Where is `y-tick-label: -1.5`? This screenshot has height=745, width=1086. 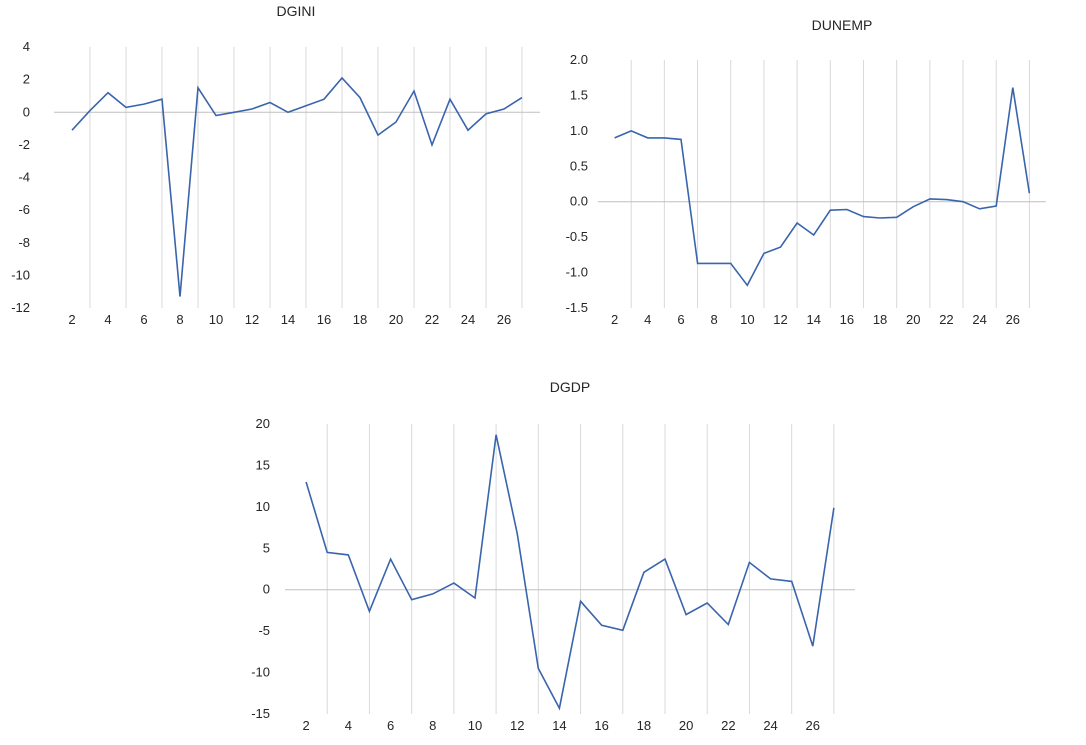 y-tick-label: -1.5 is located at coordinates (577, 307).